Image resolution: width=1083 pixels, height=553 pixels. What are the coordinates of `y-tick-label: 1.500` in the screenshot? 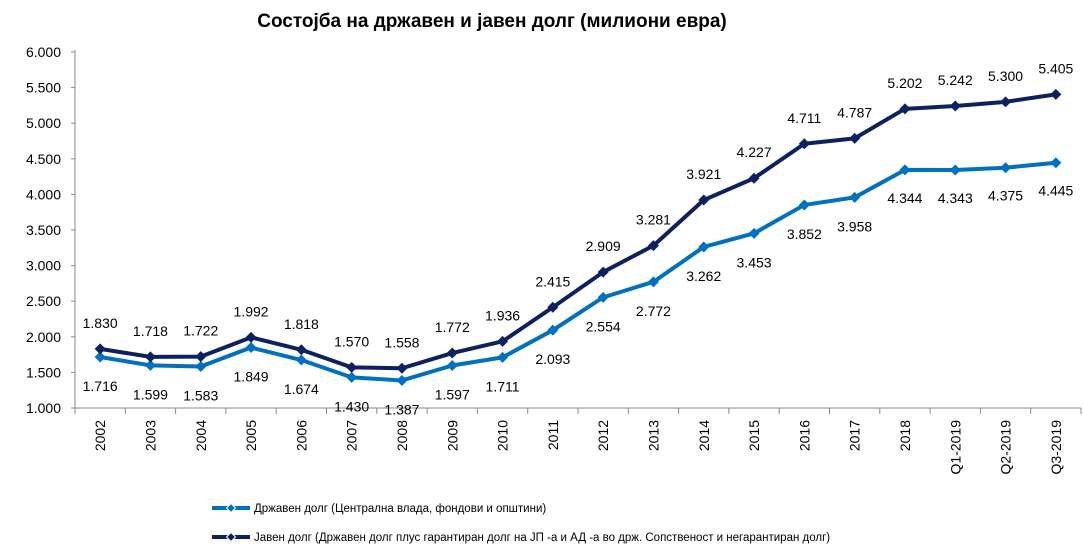 It's located at (43, 372).